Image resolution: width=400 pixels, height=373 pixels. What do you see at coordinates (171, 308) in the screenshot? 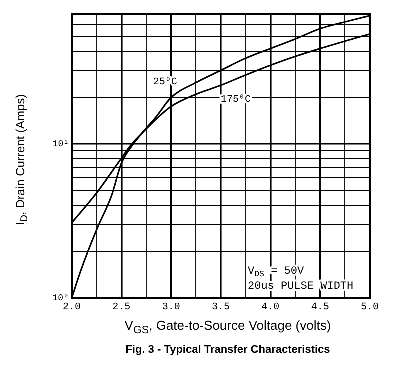
I see `x-tick-label: 3.0` at bounding box center [171, 308].